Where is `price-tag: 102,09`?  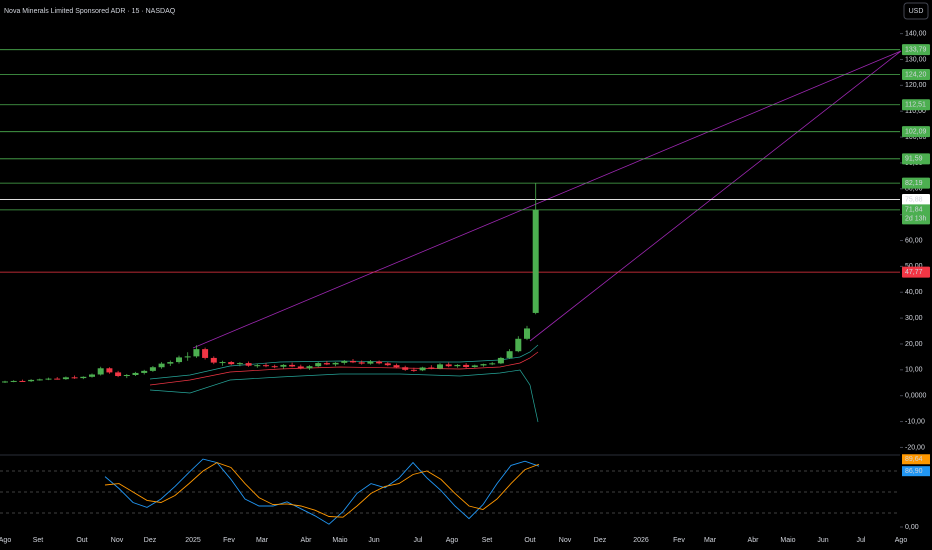 price-tag: 102,09 is located at coordinates (916, 132).